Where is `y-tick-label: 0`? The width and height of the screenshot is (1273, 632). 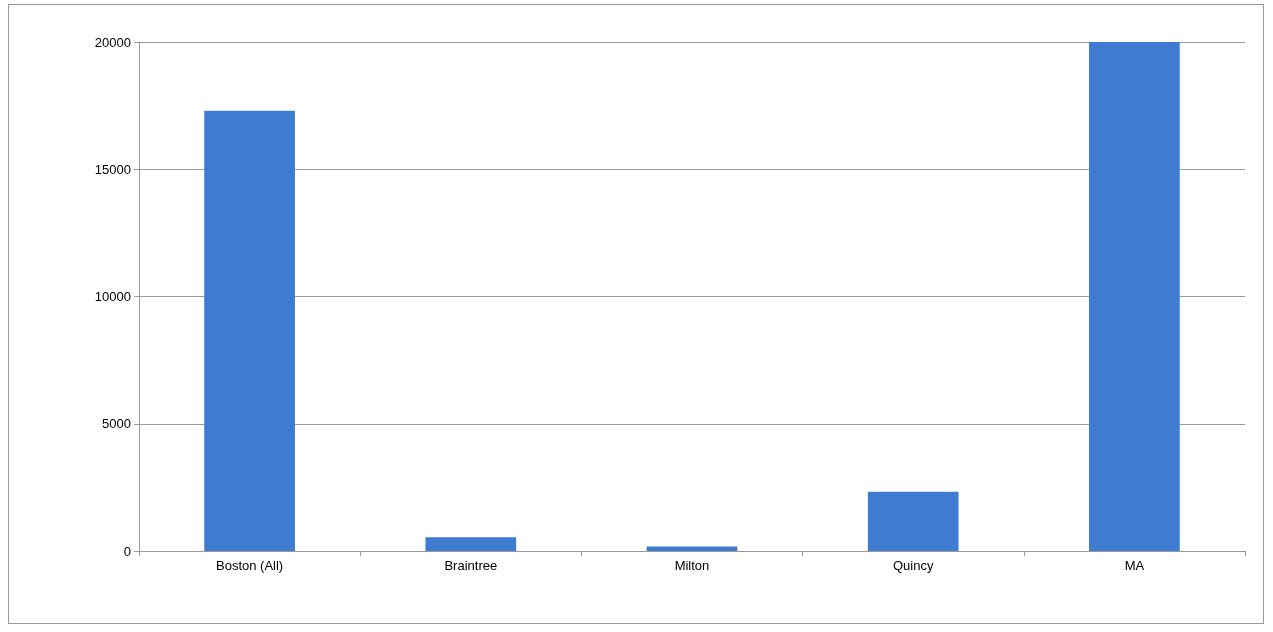 y-tick-label: 0 is located at coordinates (127, 551).